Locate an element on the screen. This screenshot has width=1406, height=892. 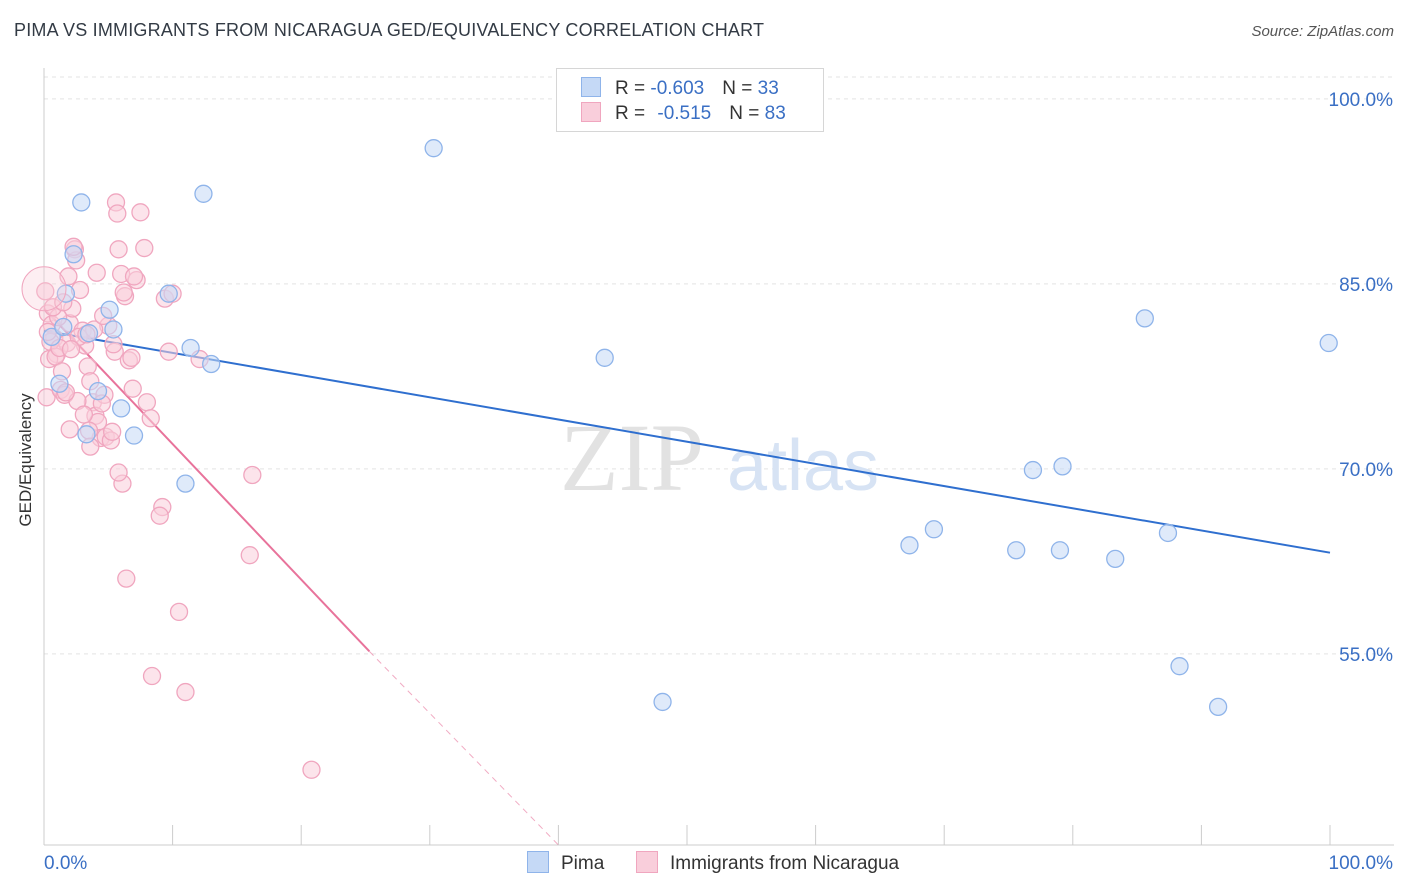
legend-row-pima: R = -0.603 N = 33 is located at coordinates (680, 89).